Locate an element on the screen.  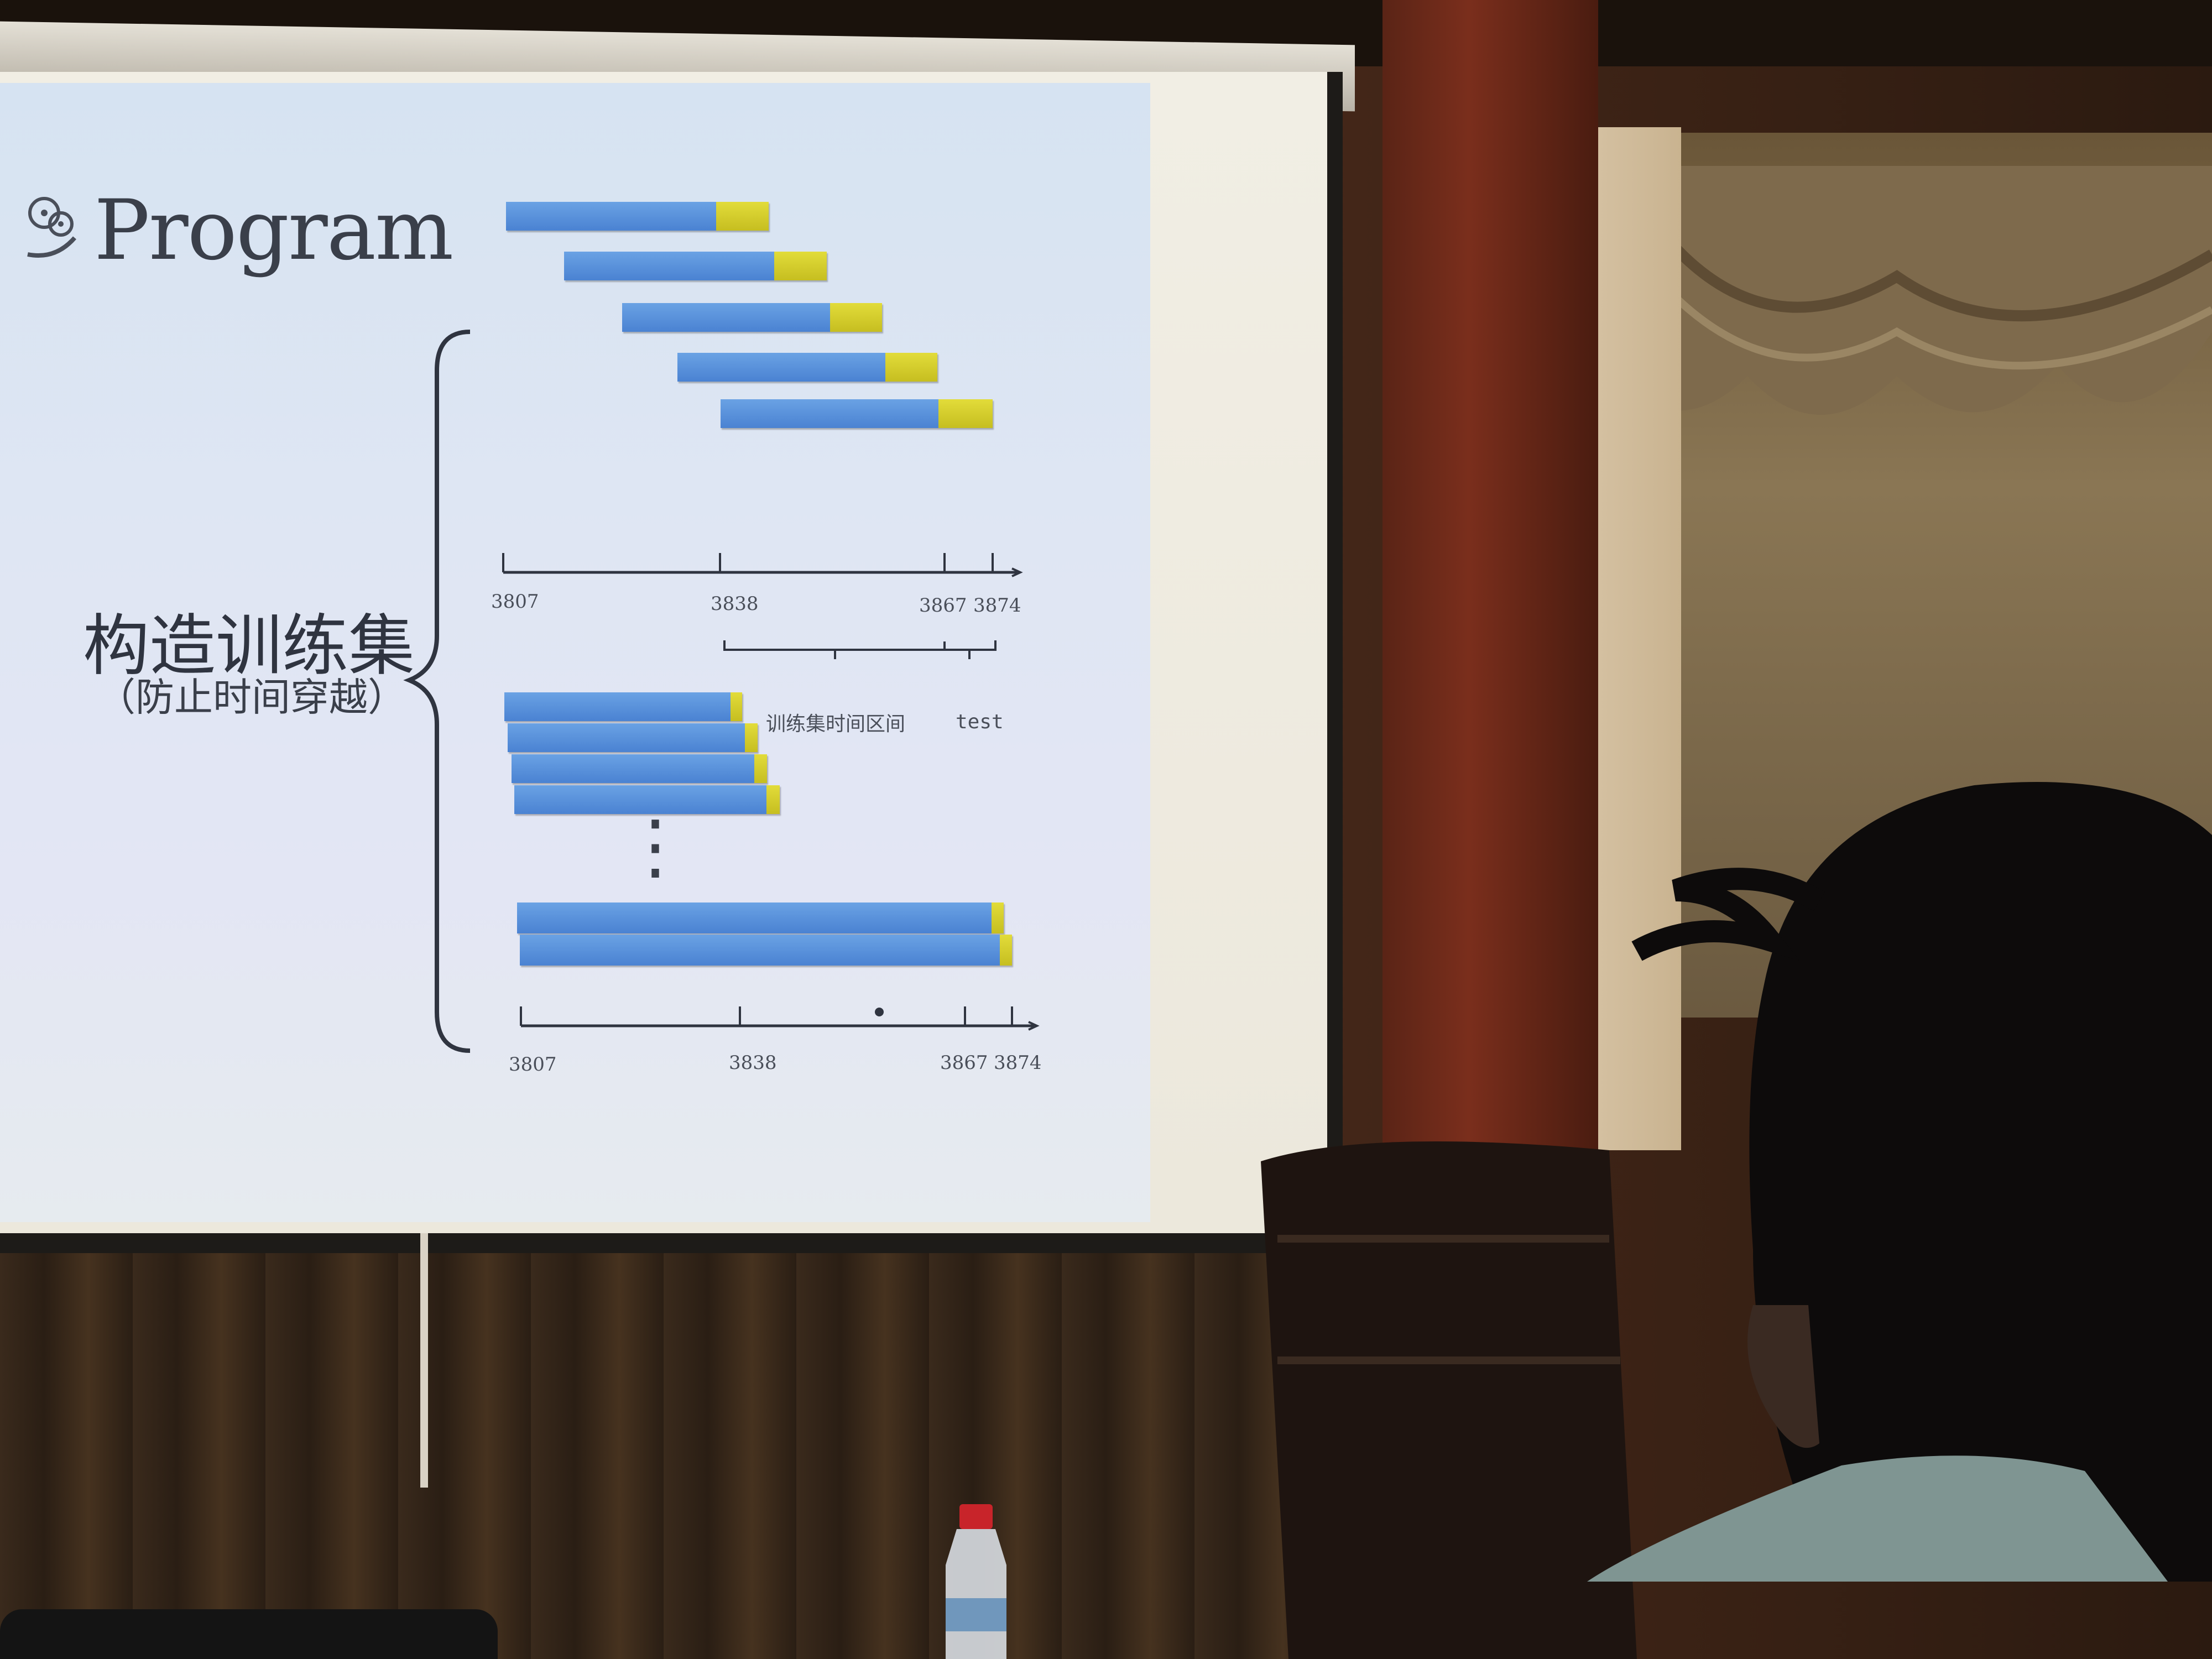
tick-label-3867-bottom: 3867 is located at coordinates (964, 1063).